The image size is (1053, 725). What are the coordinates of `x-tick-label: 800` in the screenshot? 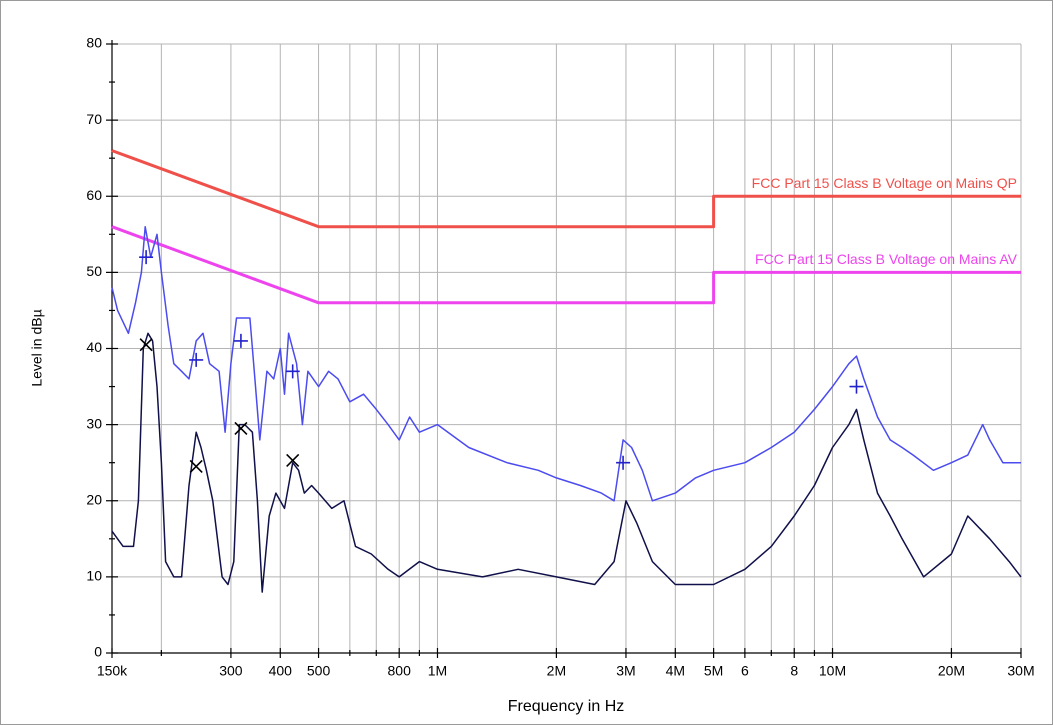 It's located at (400, 671).